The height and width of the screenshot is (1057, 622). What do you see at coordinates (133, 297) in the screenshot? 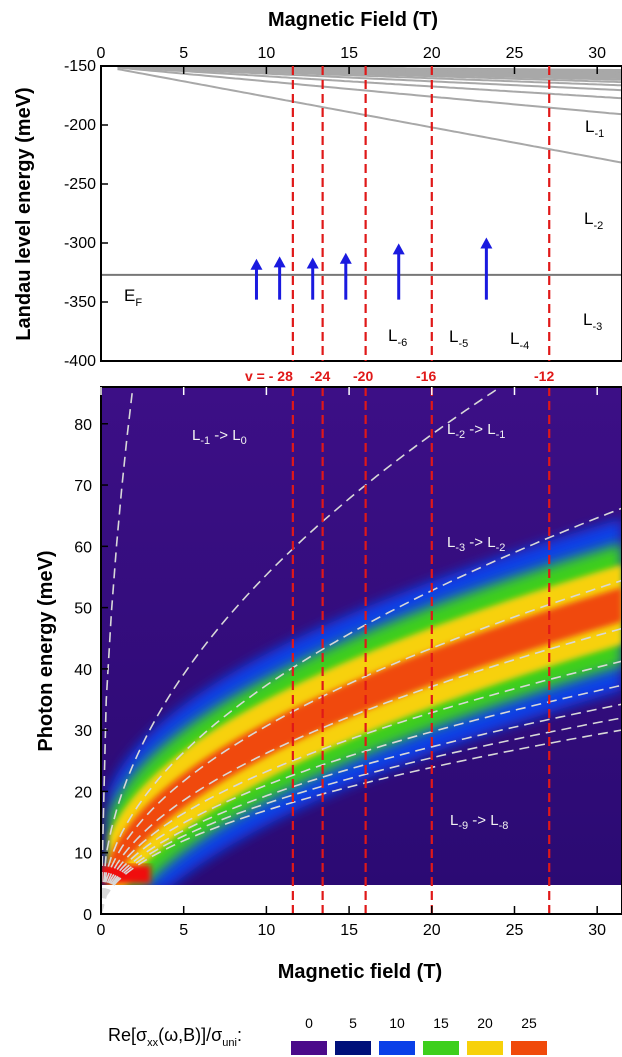
I see `fermi-label: EF` at bounding box center [133, 297].